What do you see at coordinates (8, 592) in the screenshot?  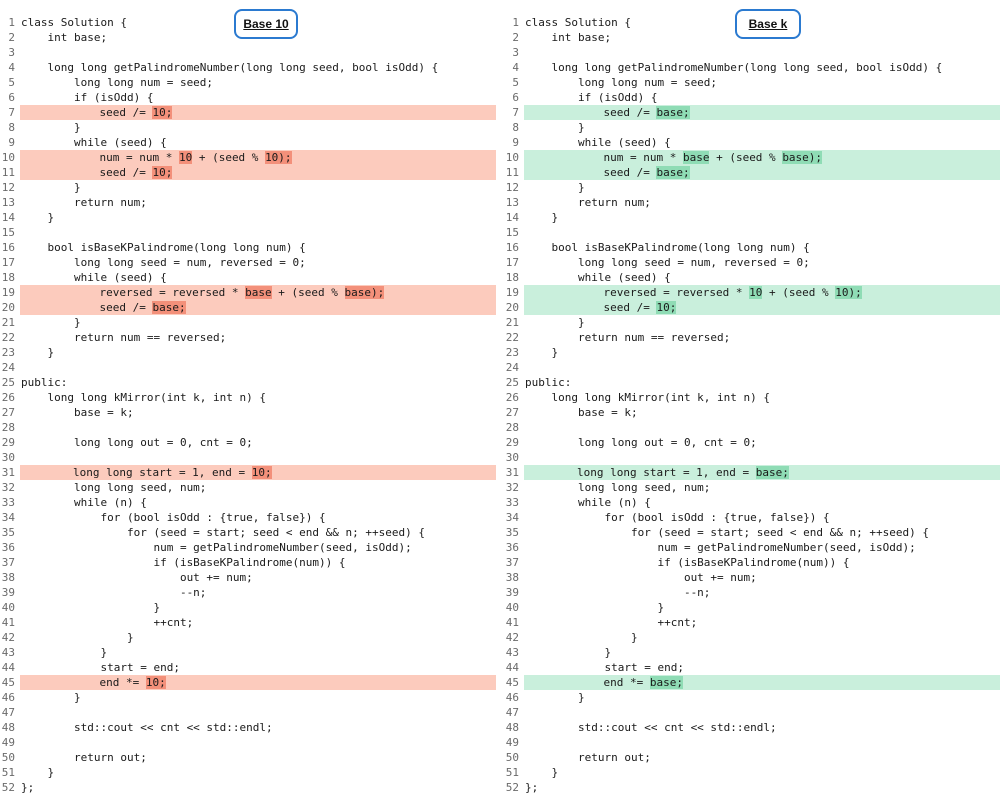 I see `line-number: 39` at bounding box center [8, 592].